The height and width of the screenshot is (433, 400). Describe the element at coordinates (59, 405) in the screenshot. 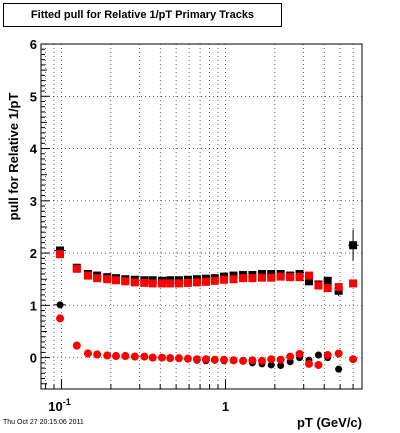

I see `x-tick-label: 10-1` at that location.